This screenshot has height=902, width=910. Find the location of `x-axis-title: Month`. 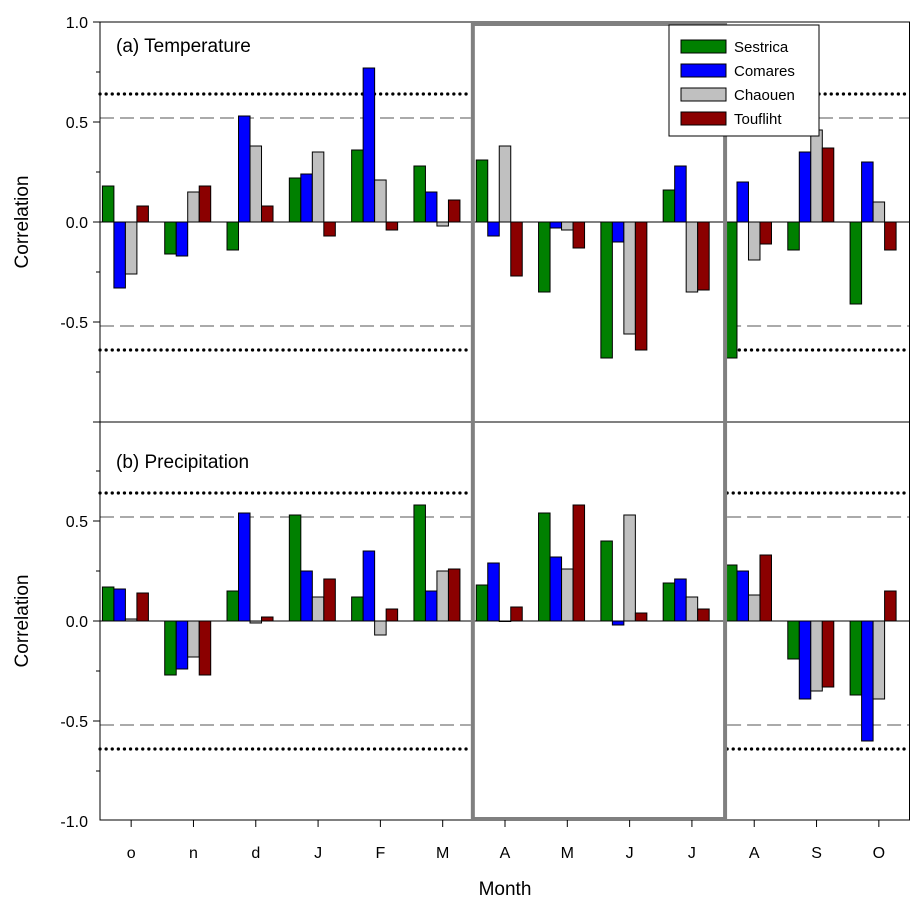

x-axis-title: Month is located at coordinates (505, 889).